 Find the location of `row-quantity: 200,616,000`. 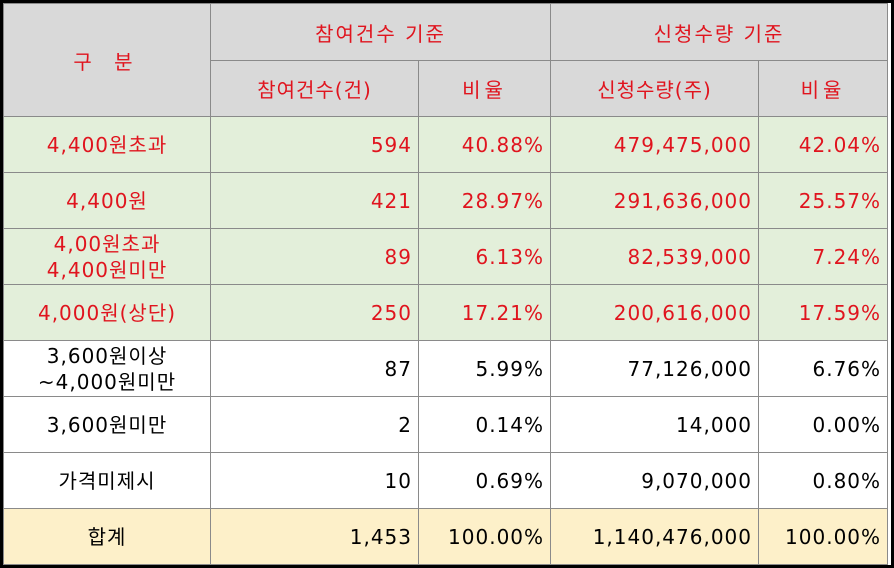

row-quantity: 200,616,000 is located at coordinates (655, 312).